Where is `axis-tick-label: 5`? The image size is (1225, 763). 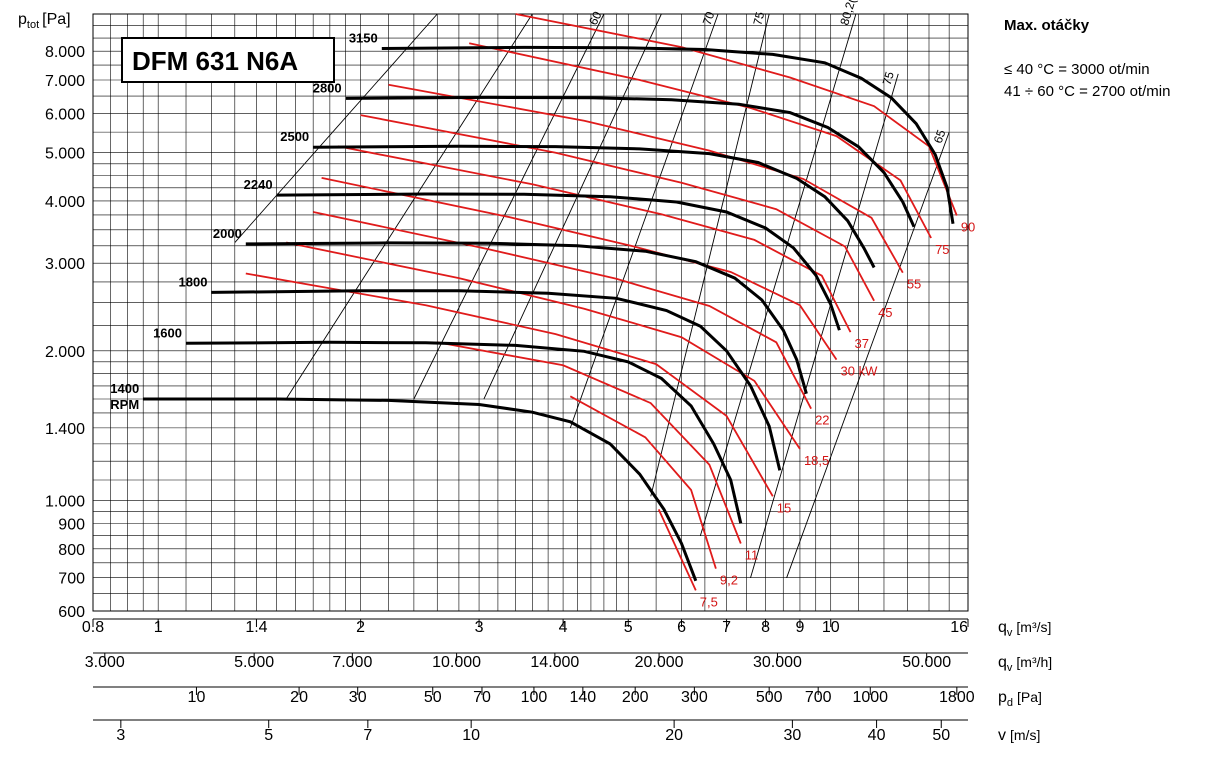 axis-tick-label: 5 is located at coordinates (628, 627).